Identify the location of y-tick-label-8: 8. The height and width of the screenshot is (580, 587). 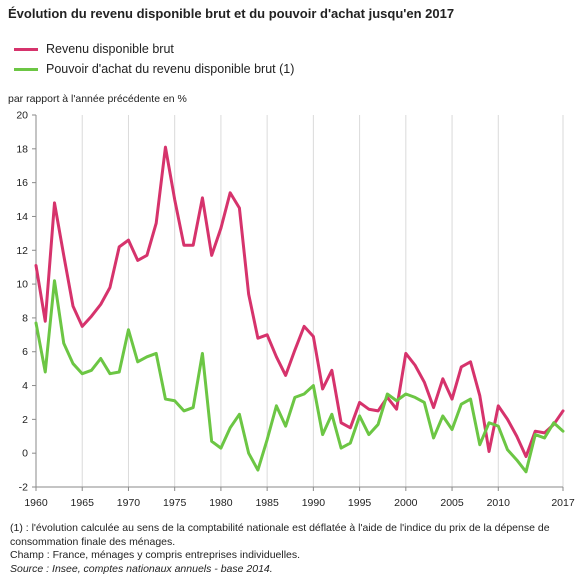
(25, 318).